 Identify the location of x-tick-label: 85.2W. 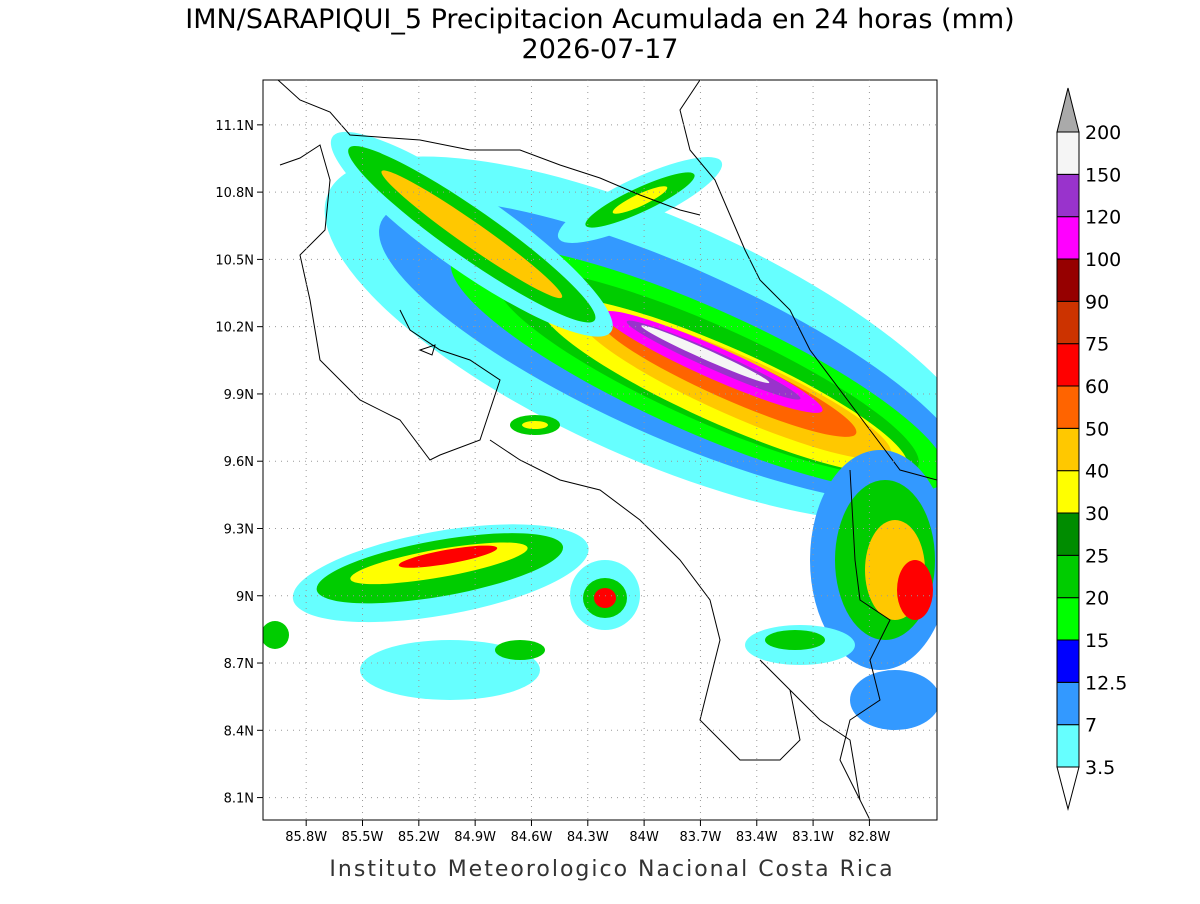
(419, 837).